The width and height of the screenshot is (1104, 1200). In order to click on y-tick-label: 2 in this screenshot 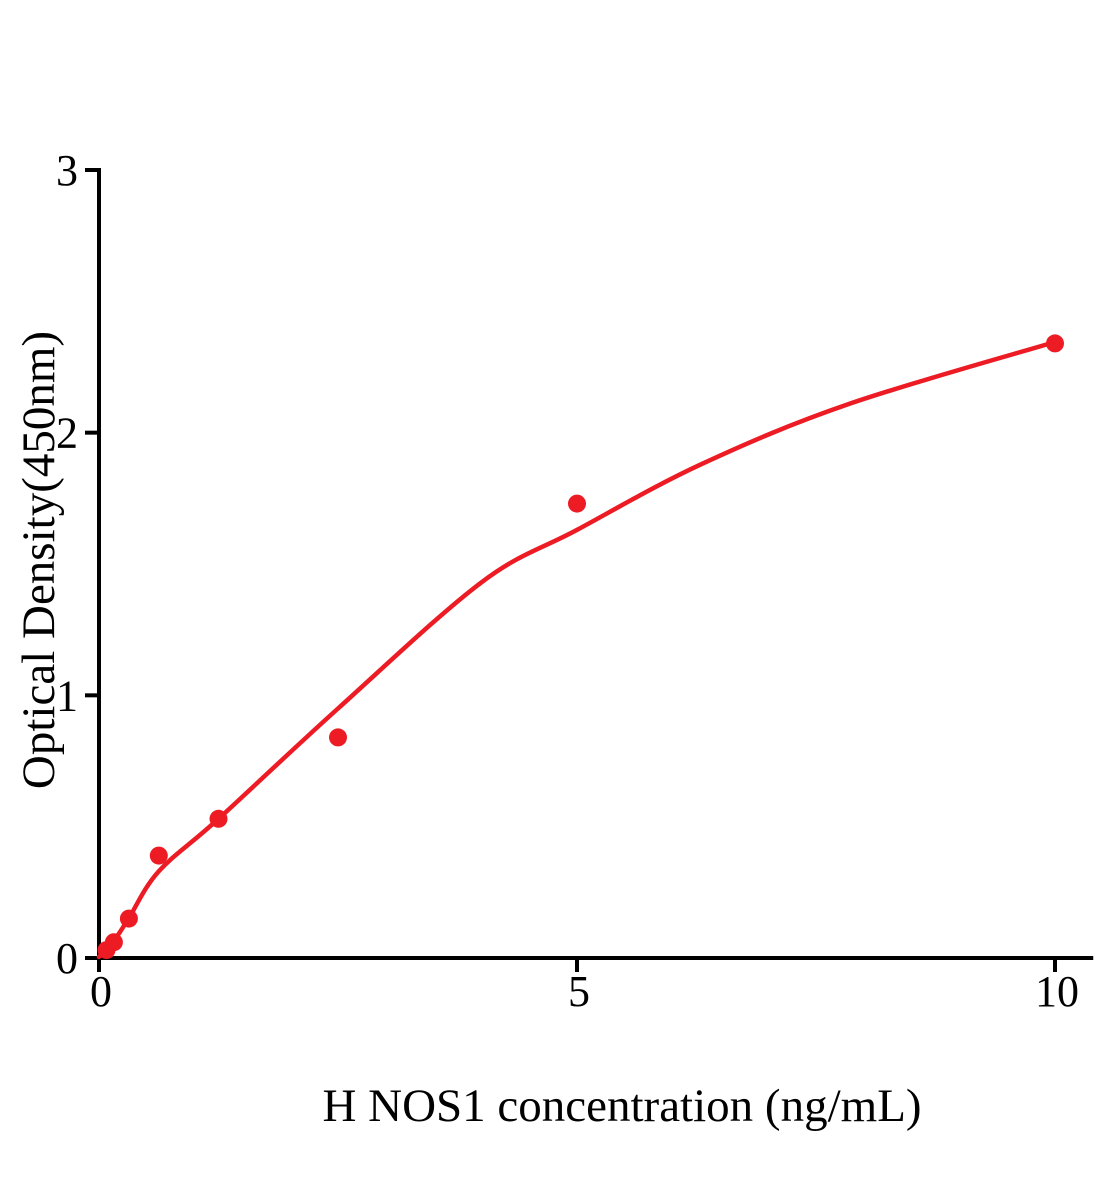, I will do `click(67, 433)`.